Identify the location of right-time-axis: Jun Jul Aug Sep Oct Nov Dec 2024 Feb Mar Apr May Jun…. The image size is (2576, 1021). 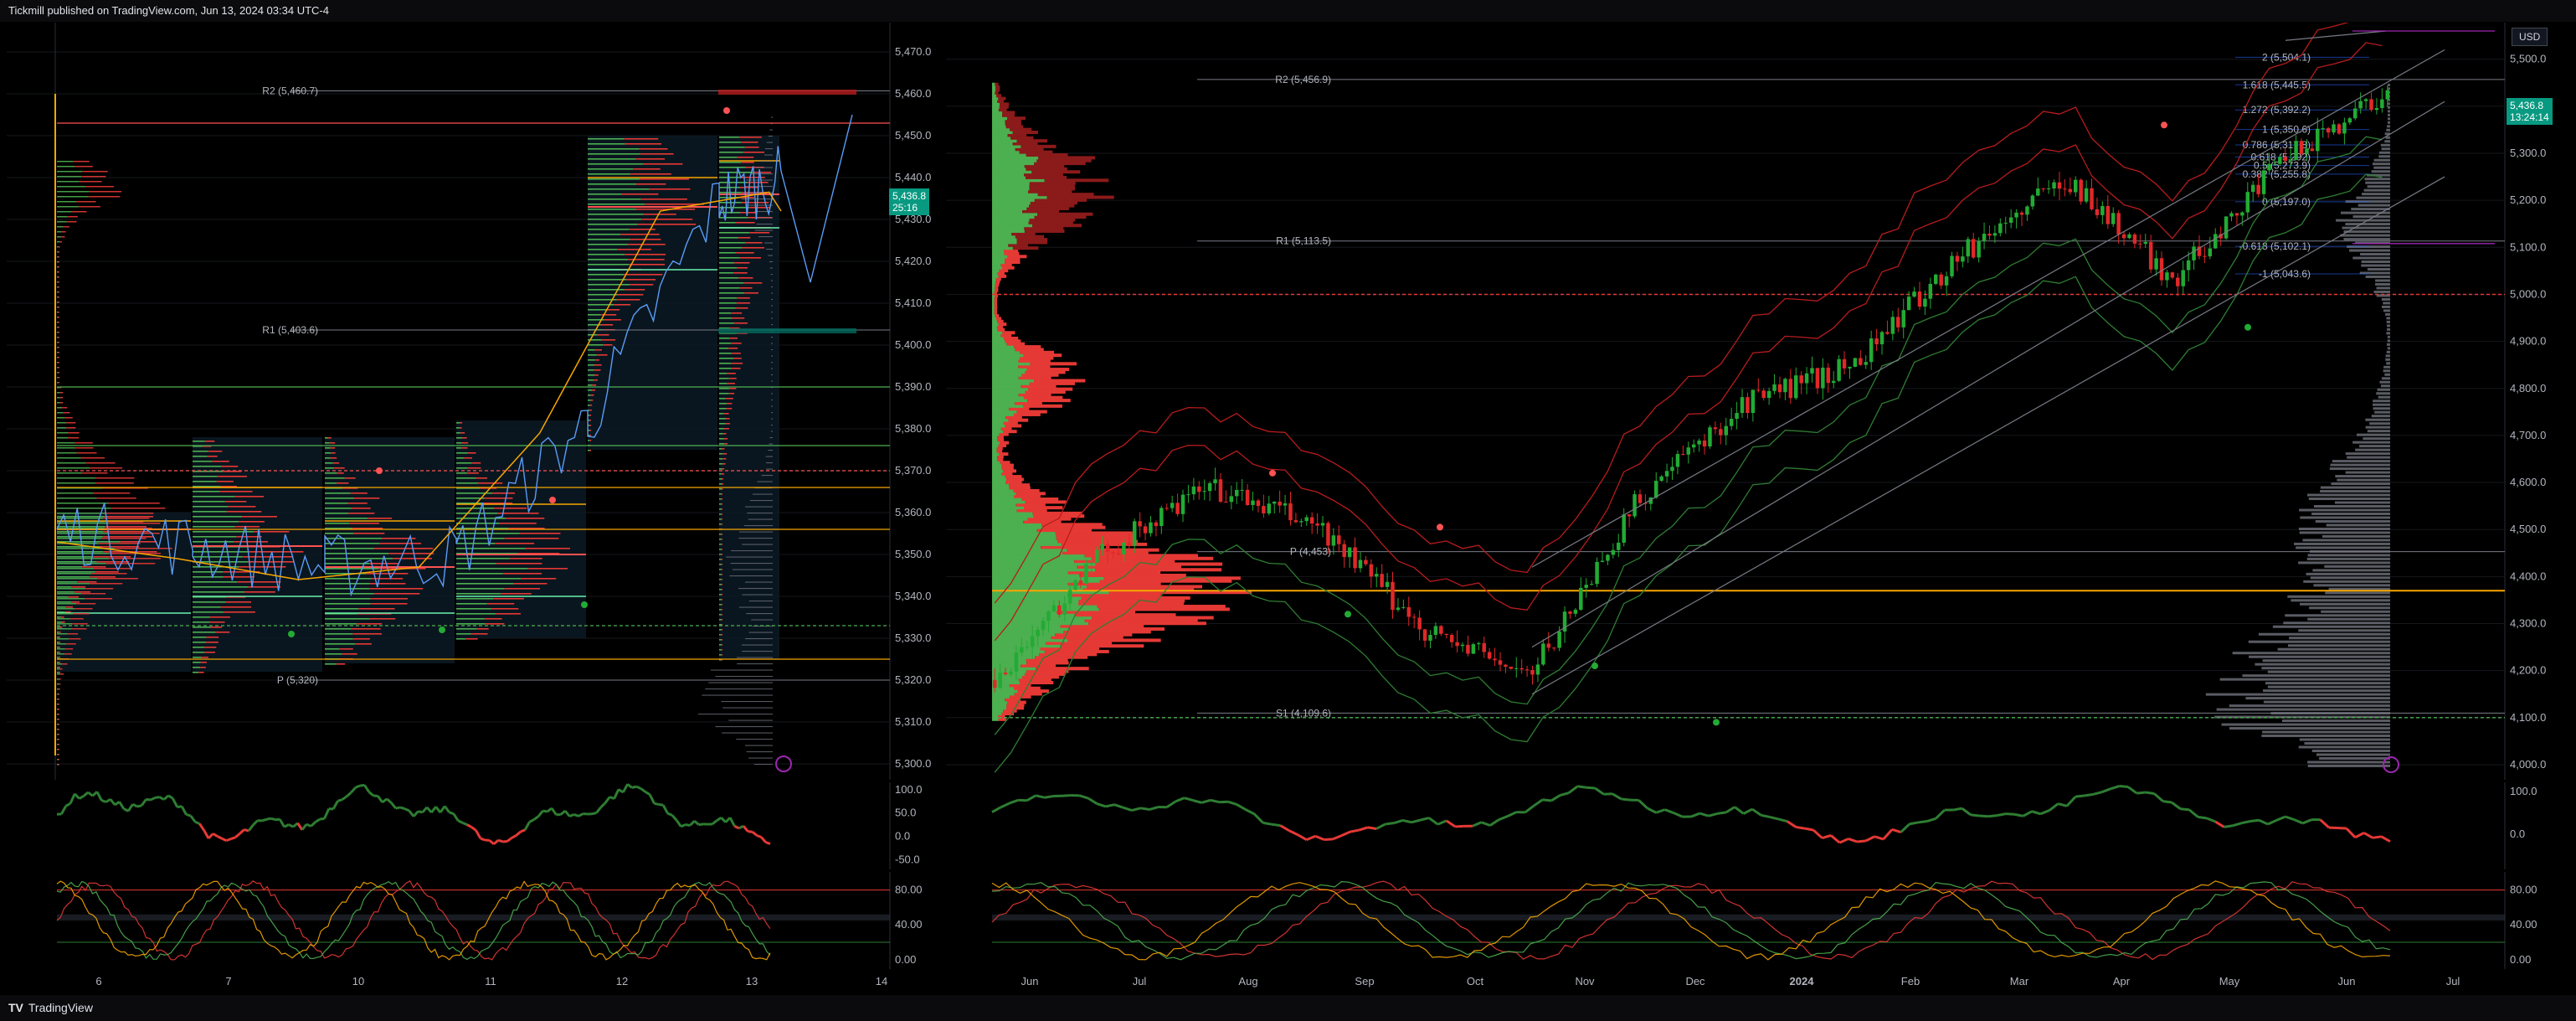
(1758, 981).